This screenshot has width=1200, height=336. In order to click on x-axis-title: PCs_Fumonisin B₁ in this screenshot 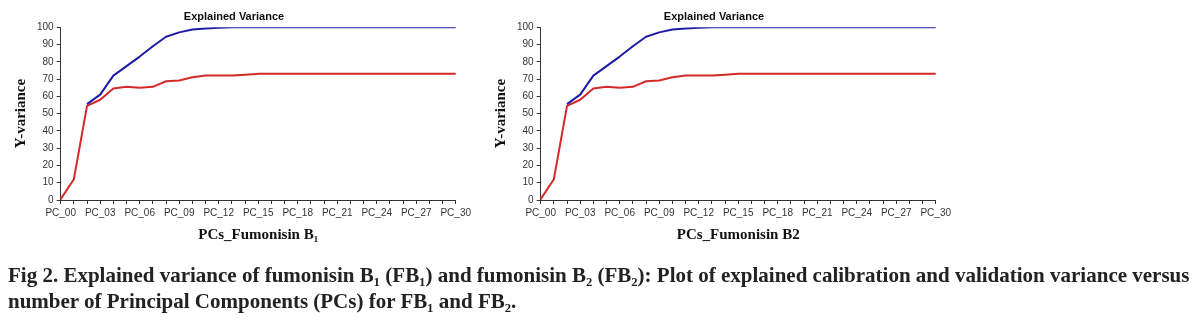, I will do `click(258, 233)`.